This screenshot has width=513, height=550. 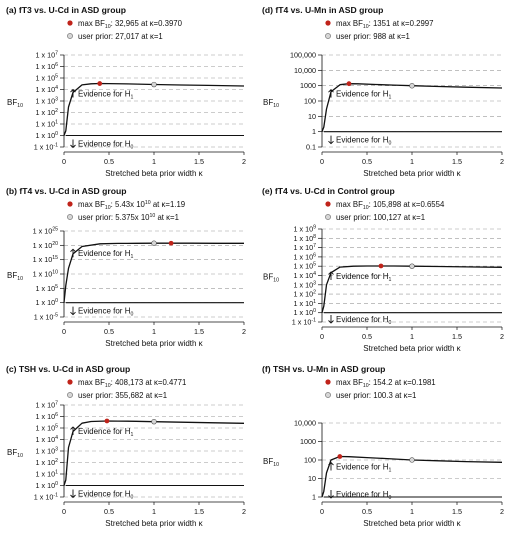 What do you see at coordinates (373, 36) in the screenshot?
I see `legend-user-label: user prior: 988 at κ=1` at bounding box center [373, 36].